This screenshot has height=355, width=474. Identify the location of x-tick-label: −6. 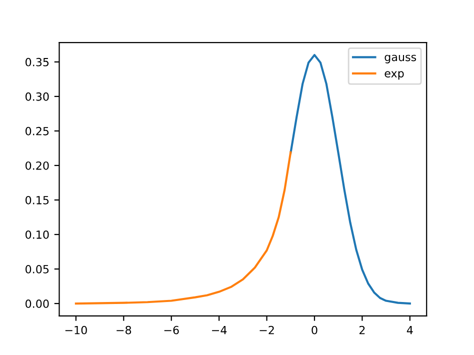
(171, 330).